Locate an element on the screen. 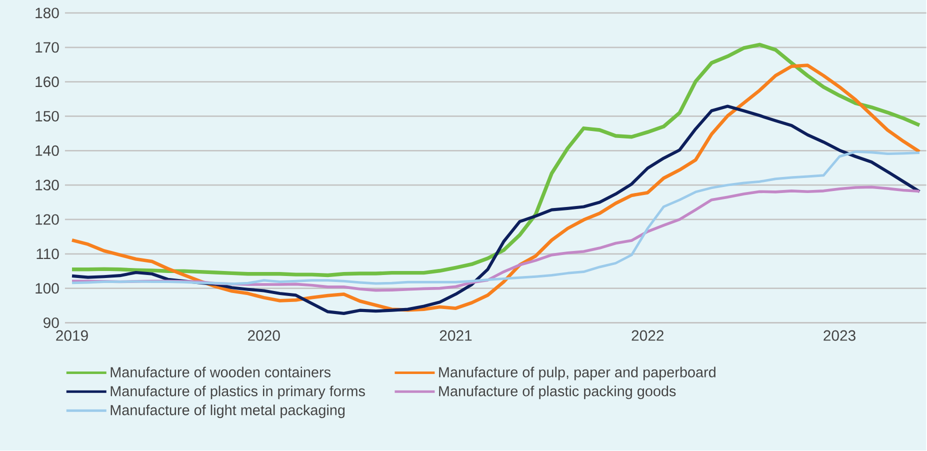  y-tick-label: 100 is located at coordinates (47, 288).